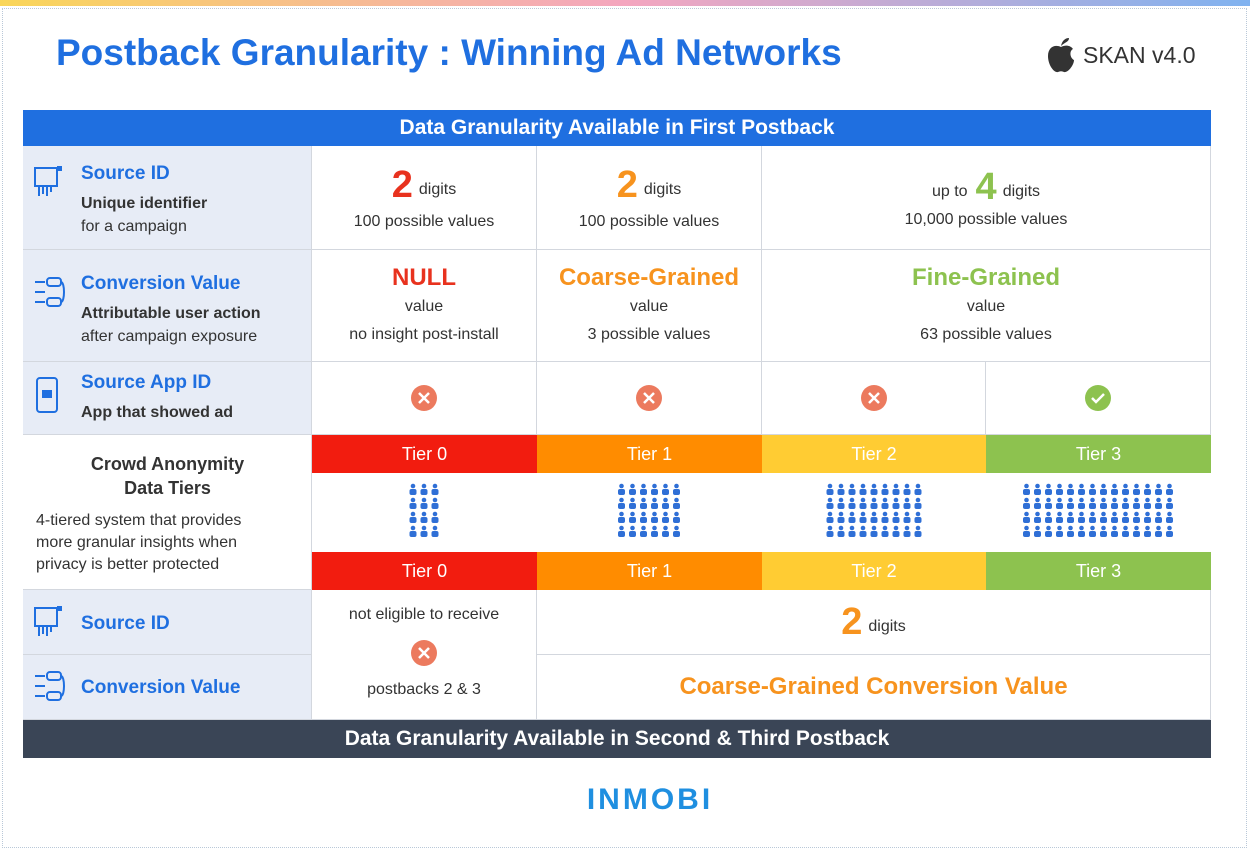 This screenshot has height=852, width=1250. Describe the element at coordinates (167, 622) in the screenshot. I see `later-source-id-label-cell: Source ID` at that location.